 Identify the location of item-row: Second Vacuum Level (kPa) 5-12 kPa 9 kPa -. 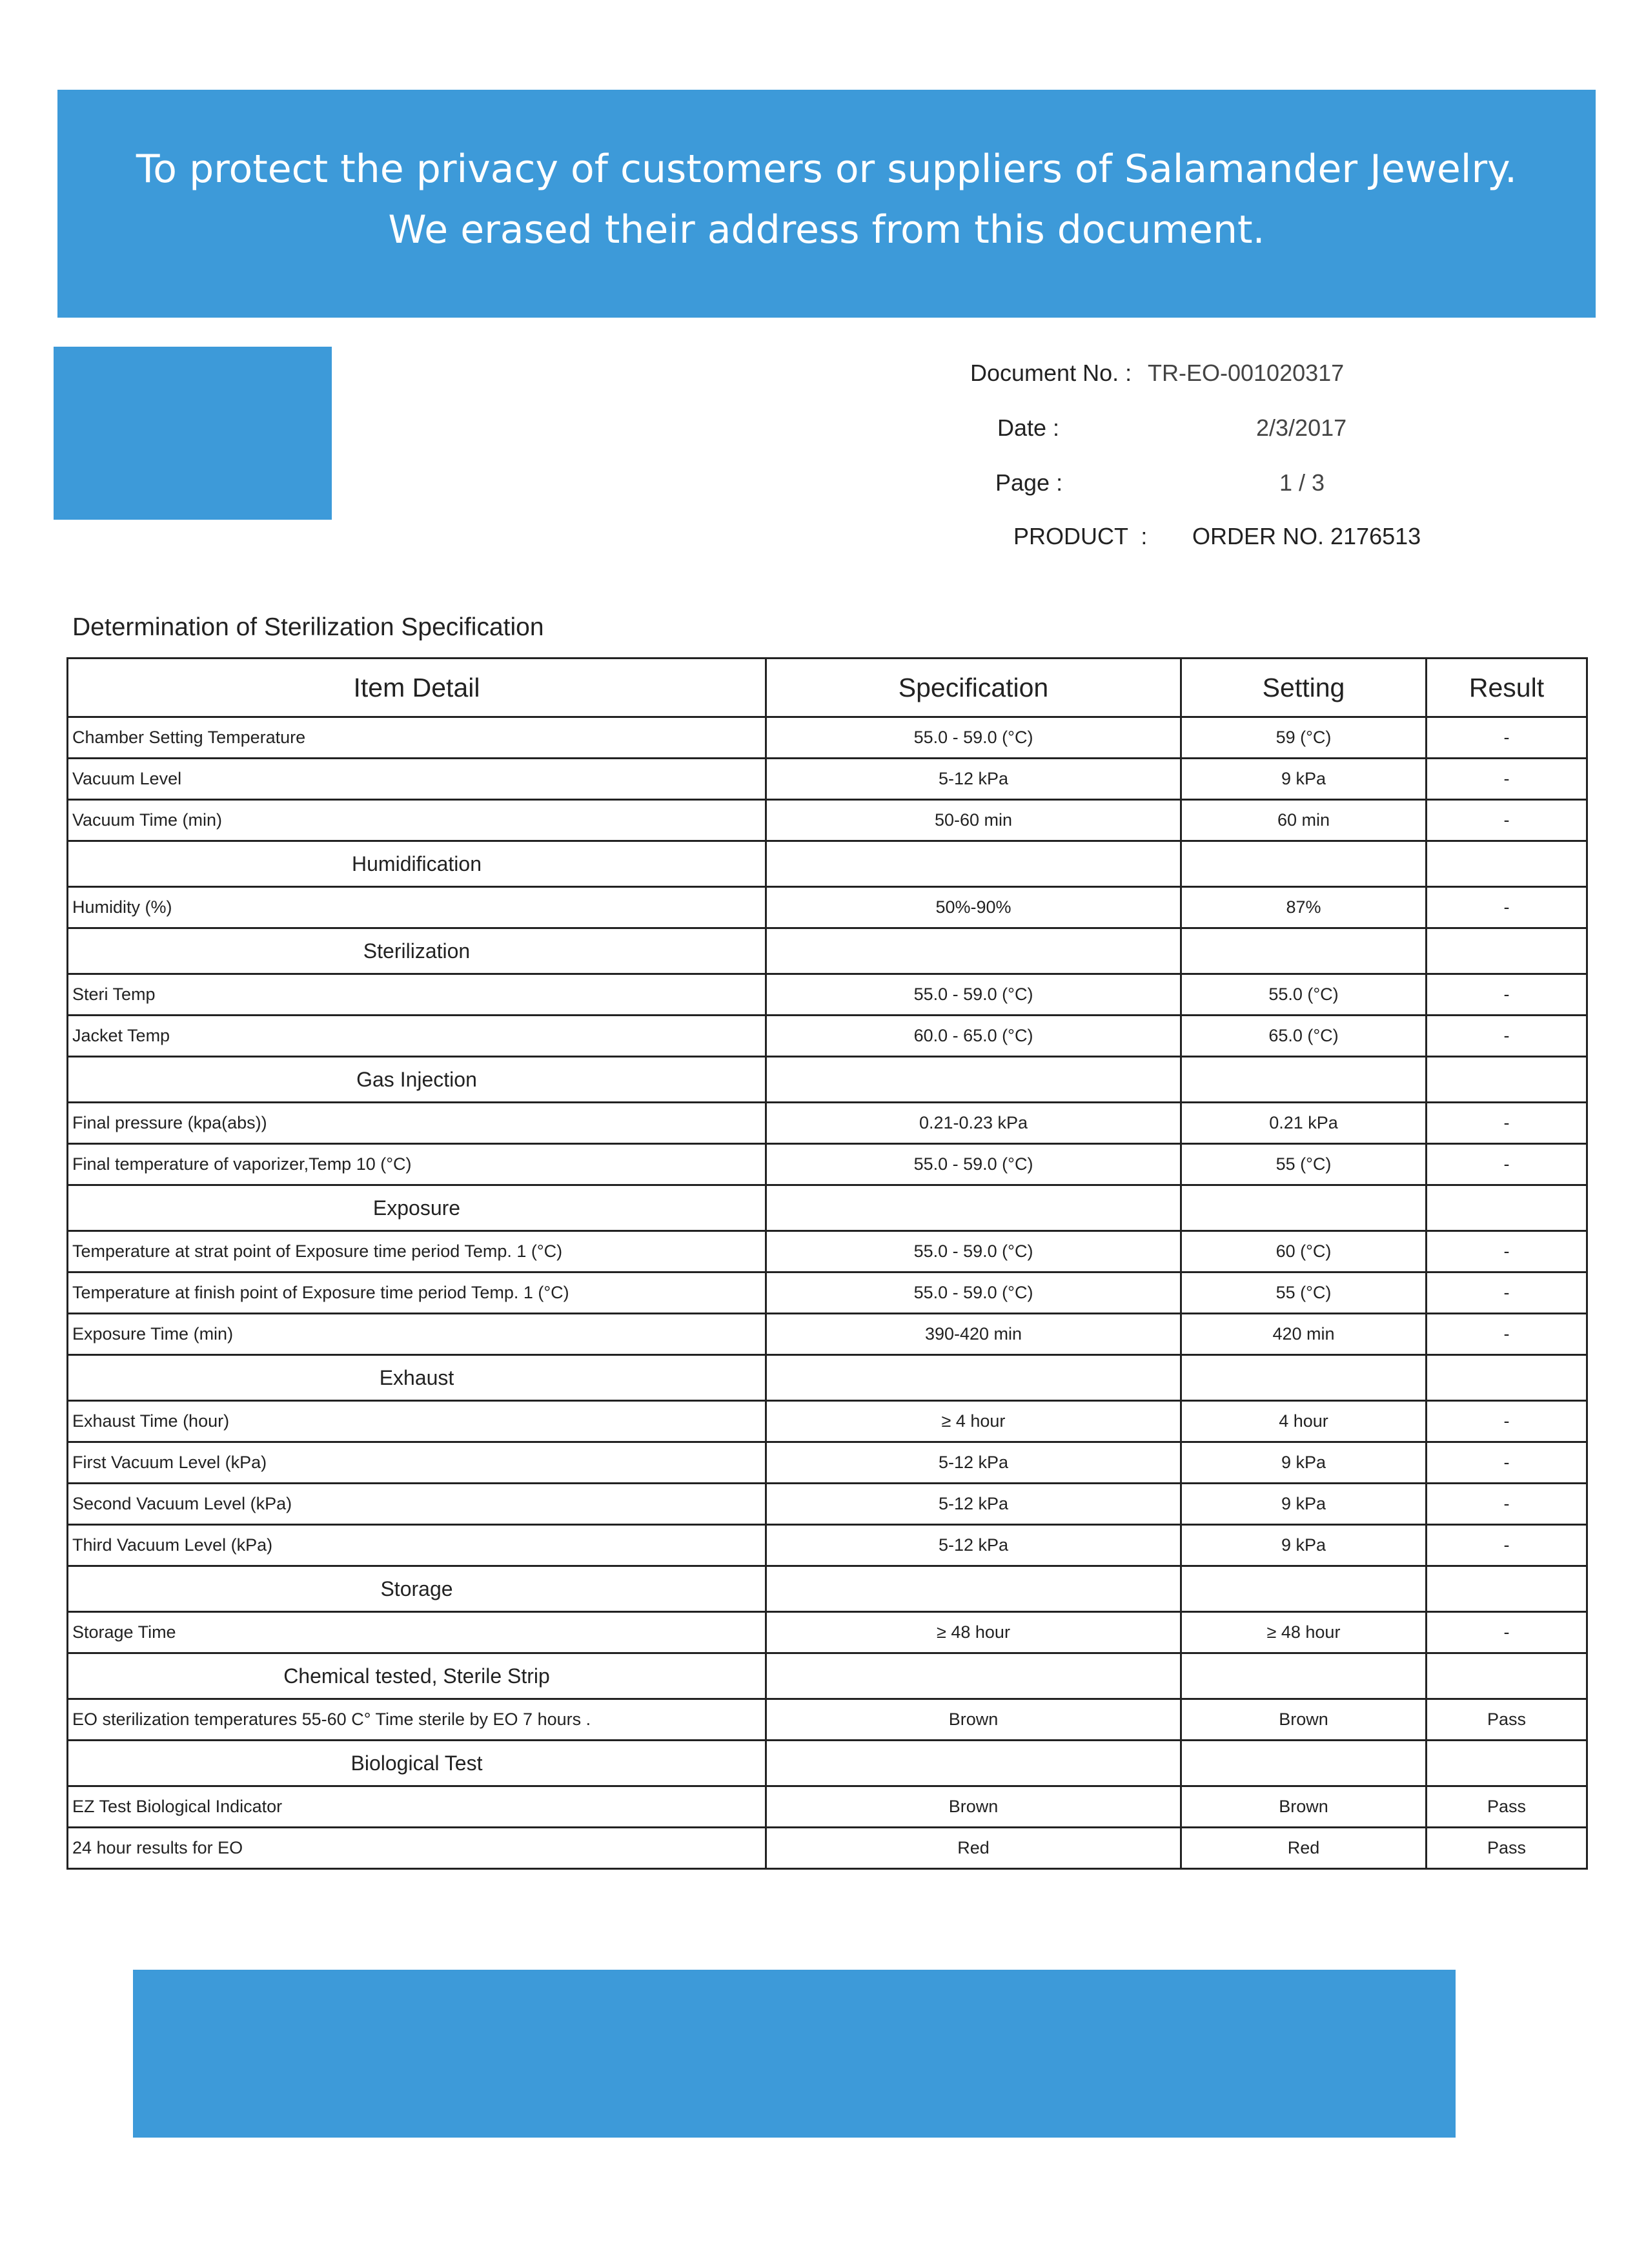
(827, 1504).